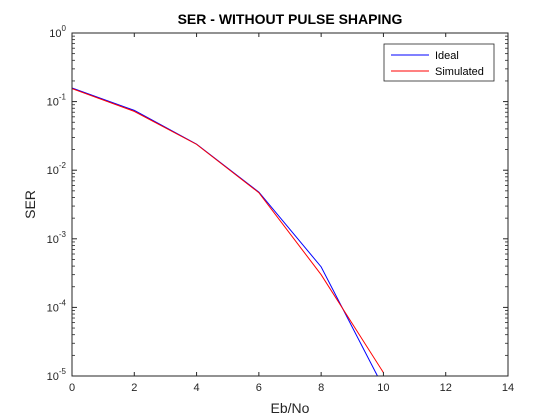 The image size is (560, 420). What do you see at coordinates (508, 388) in the screenshot?
I see `x-tick-label: 14` at bounding box center [508, 388].